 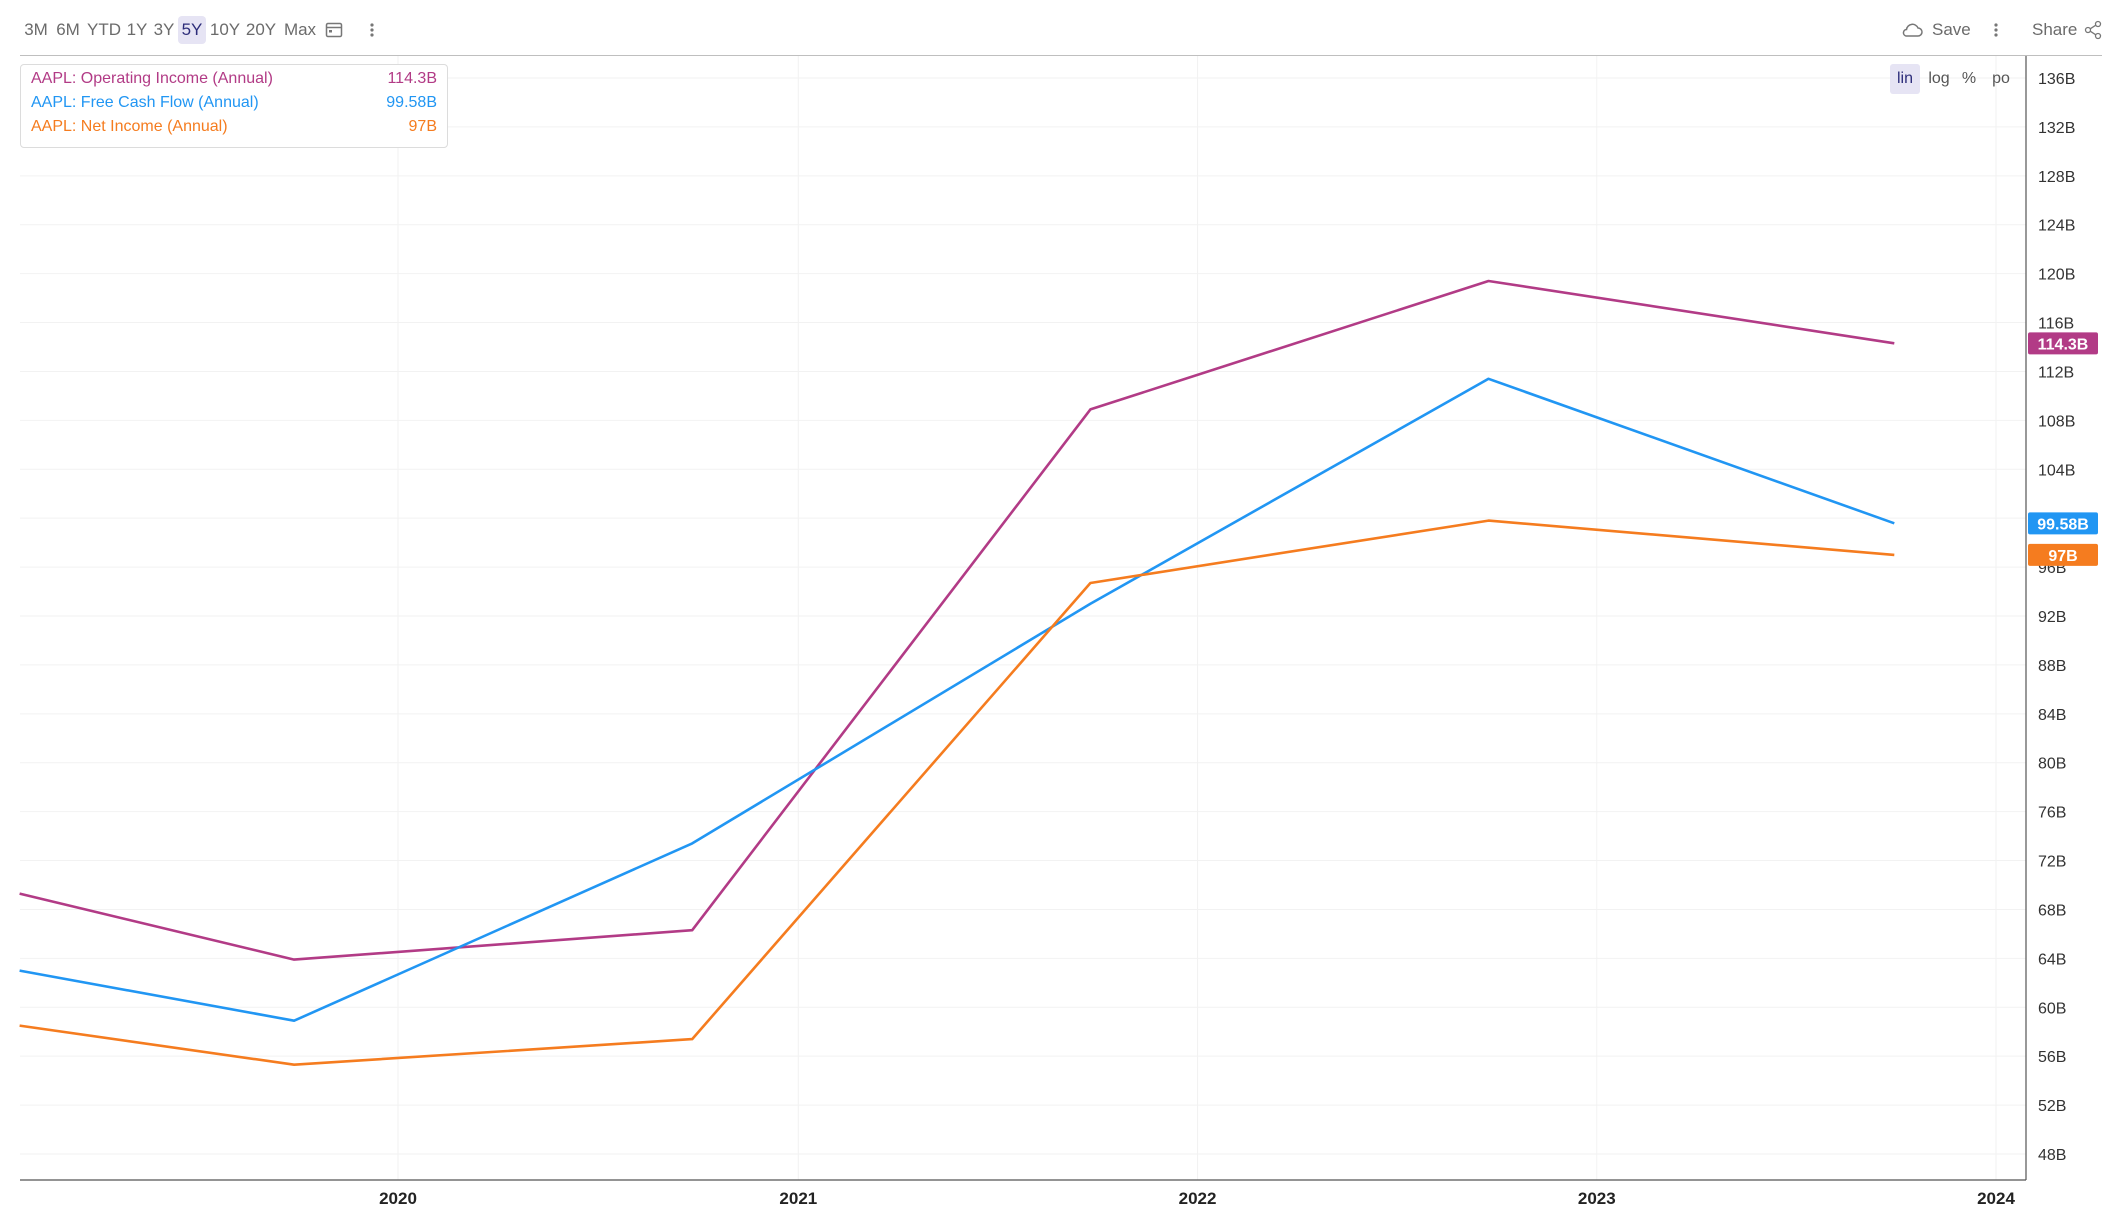 What do you see at coordinates (2056, 128) in the screenshot?
I see `y-tick-label: 132B` at bounding box center [2056, 128].